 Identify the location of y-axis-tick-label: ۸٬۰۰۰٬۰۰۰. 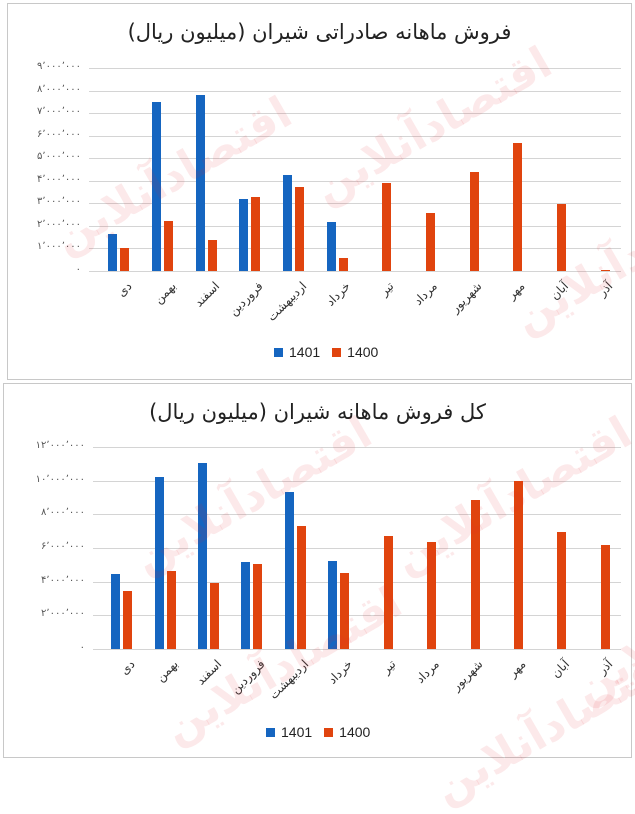
(59, 89).